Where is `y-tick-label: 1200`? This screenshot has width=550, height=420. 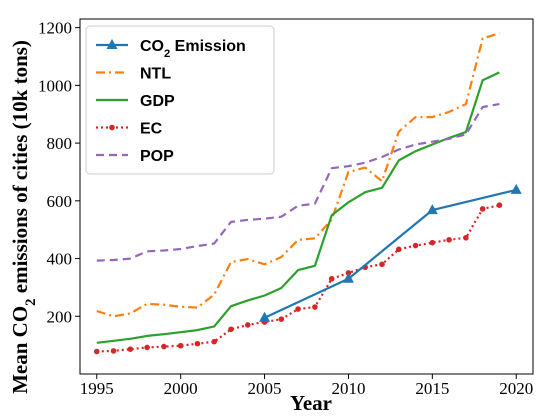 y-tick-label: 1200 is located at coordinates (55, 28).